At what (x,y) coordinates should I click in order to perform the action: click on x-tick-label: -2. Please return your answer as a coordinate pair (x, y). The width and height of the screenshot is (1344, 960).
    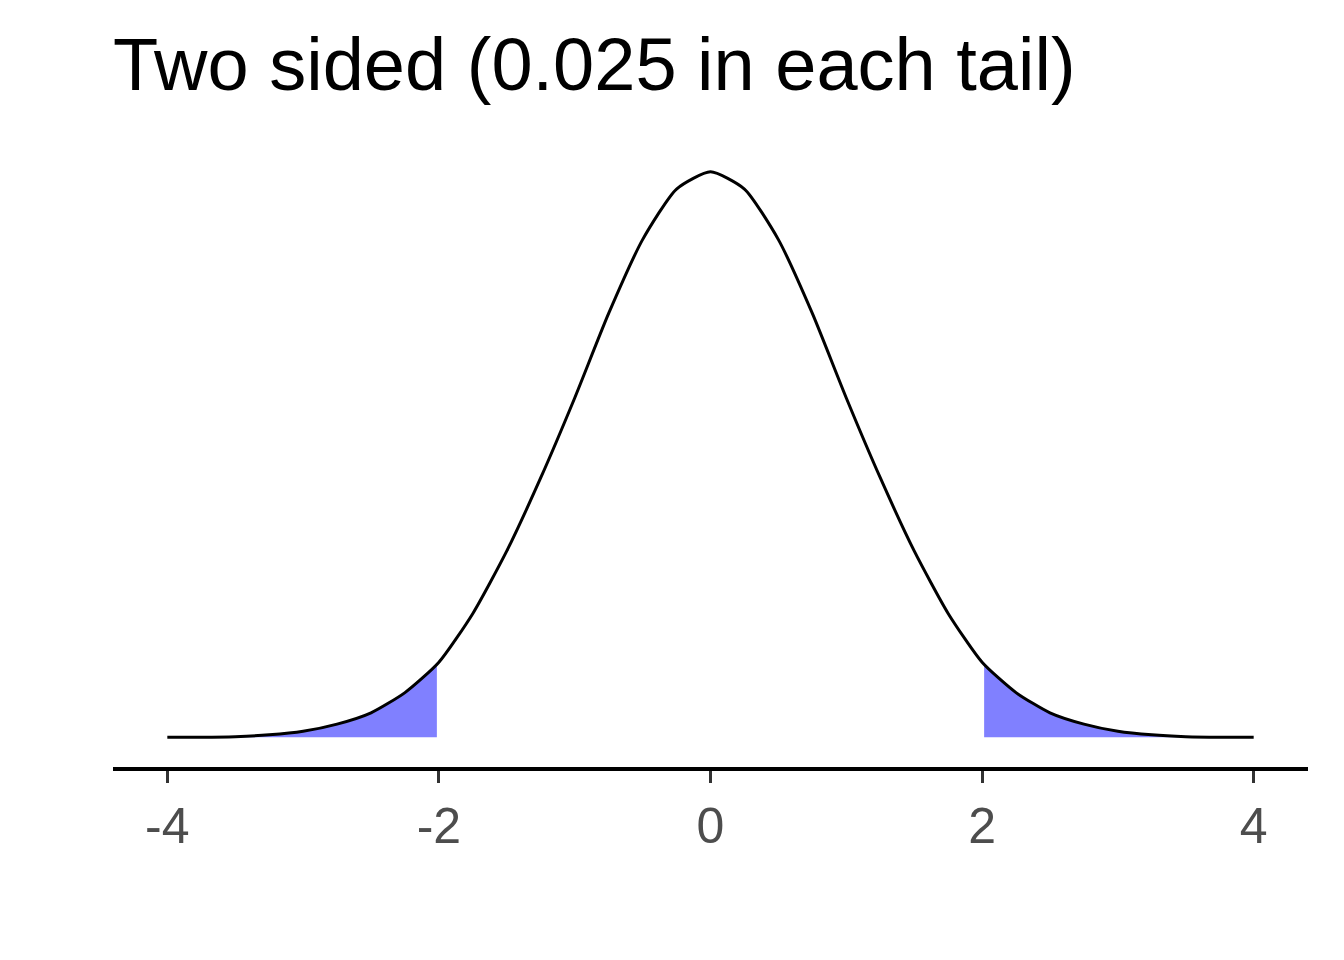
    Looking at the image, I should click on (439, 826).